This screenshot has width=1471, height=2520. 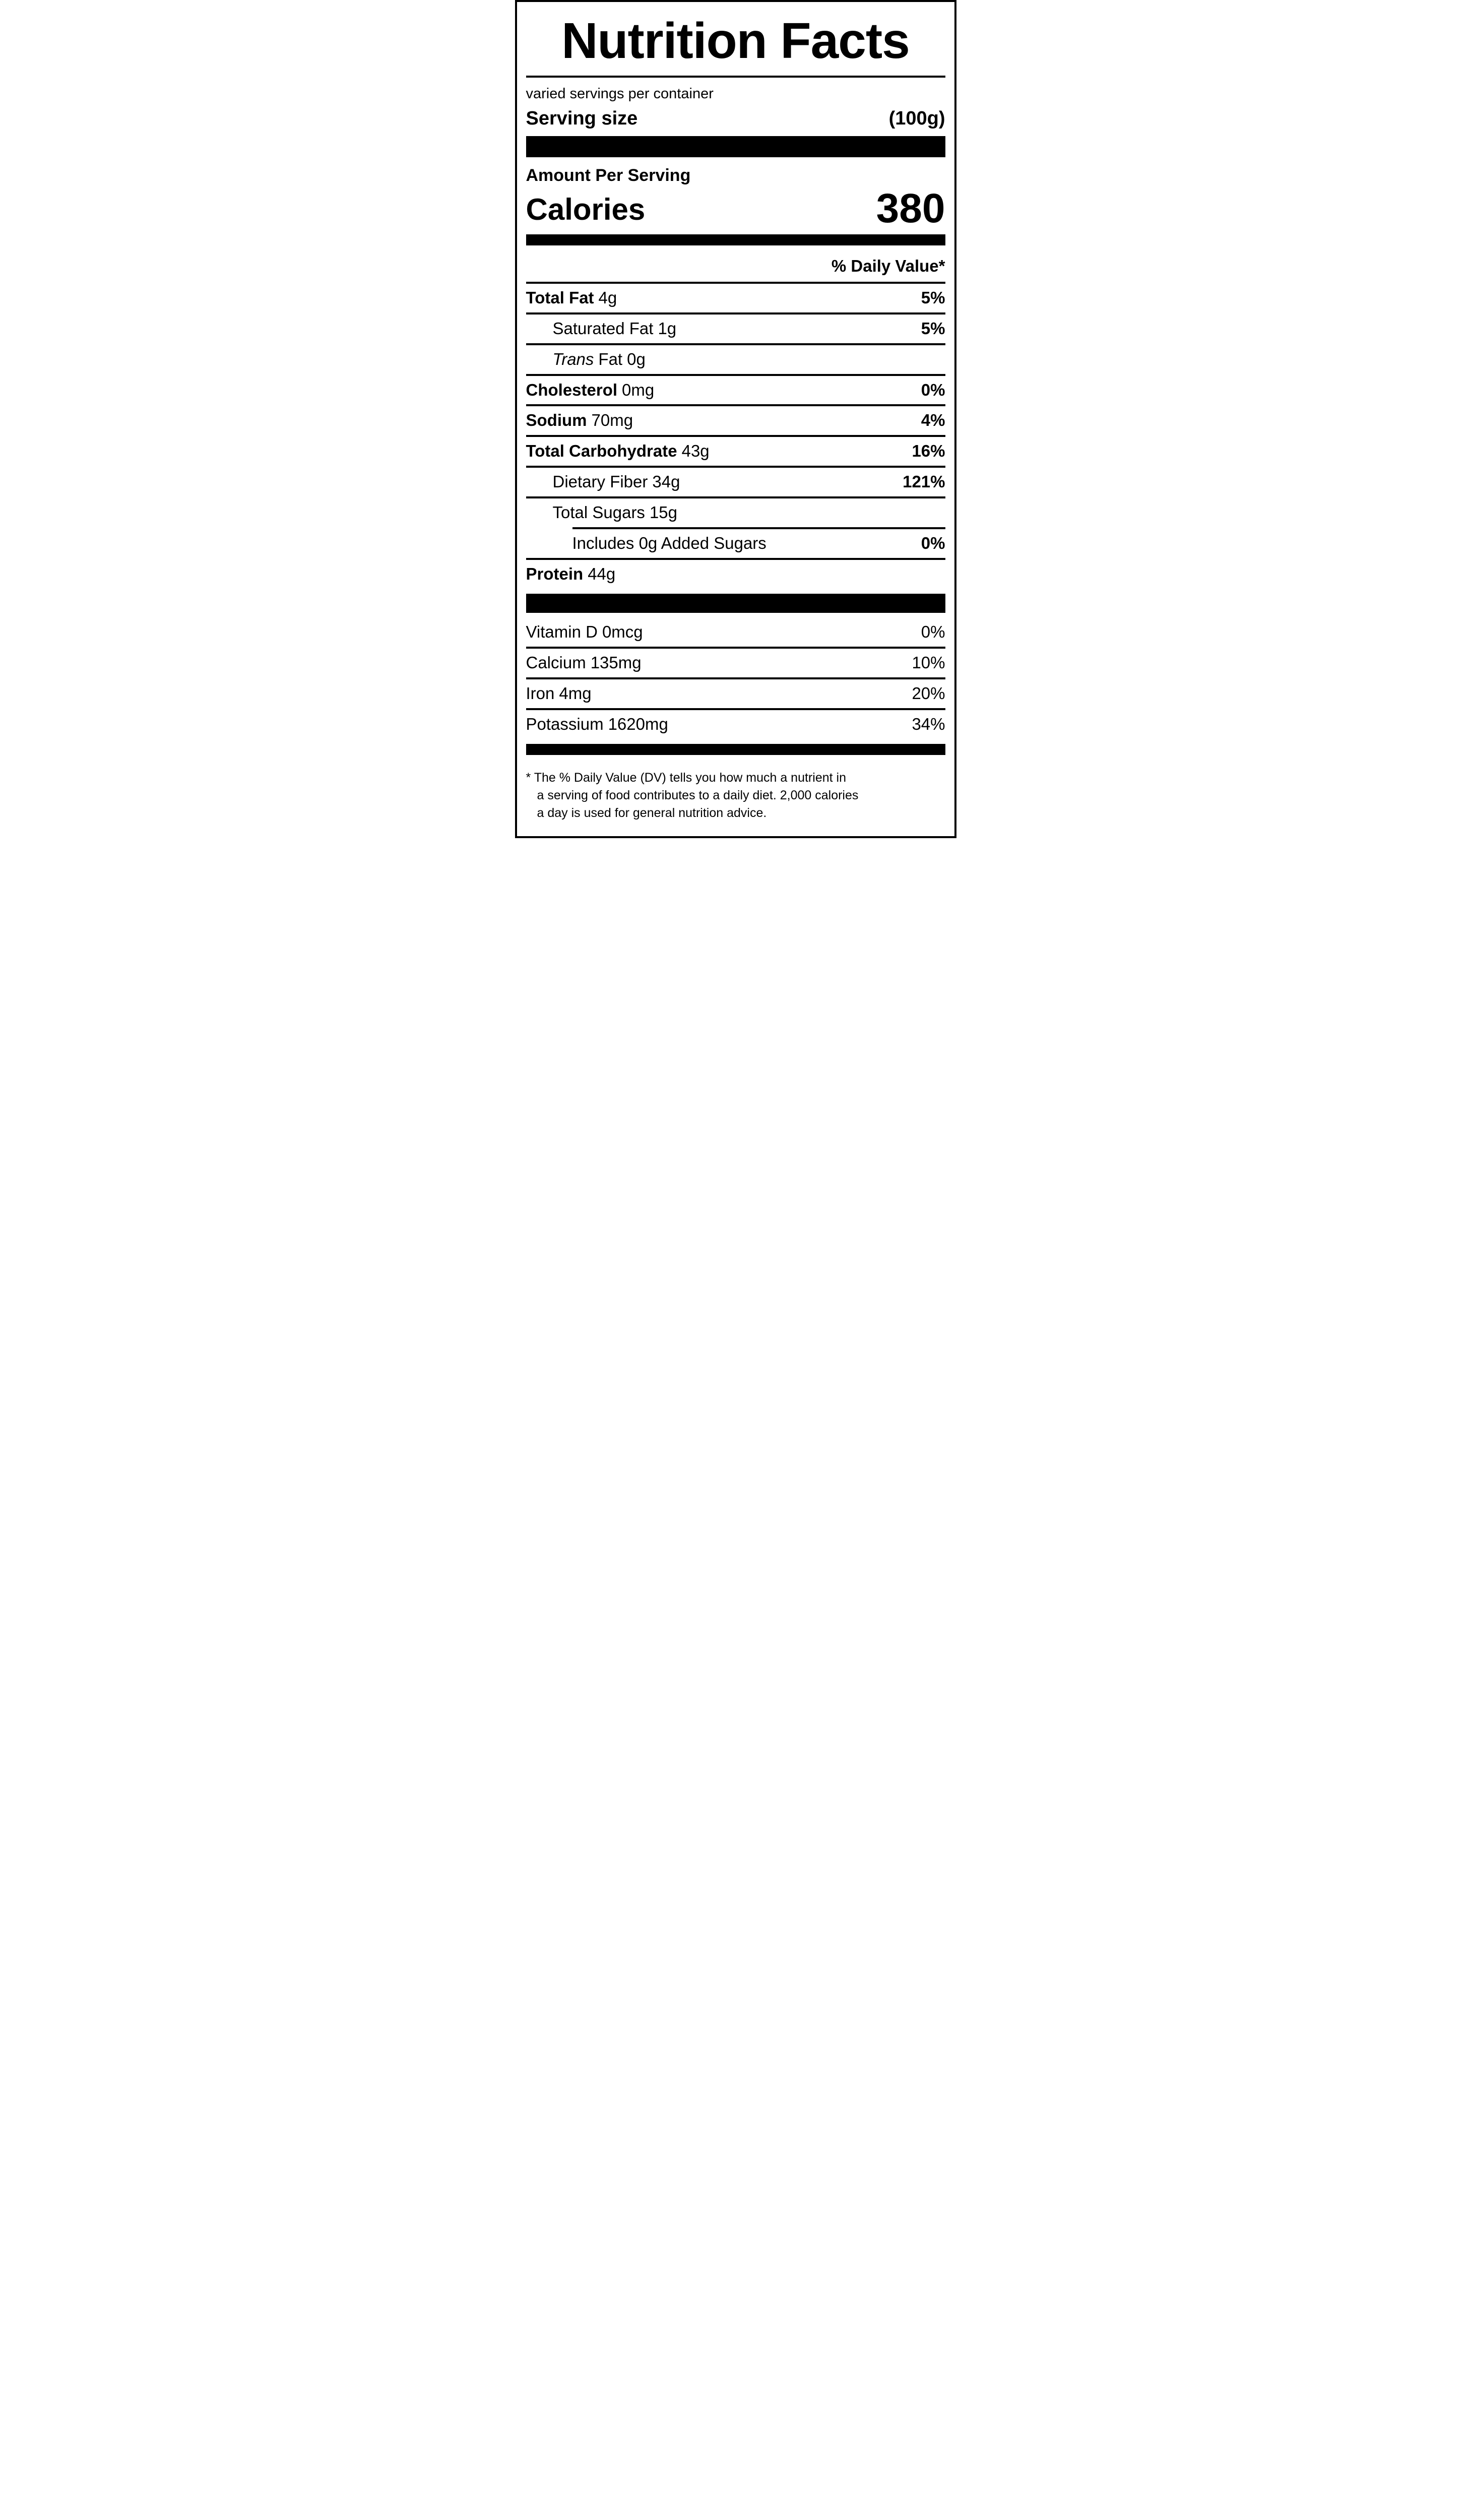 What do you see at coordinates (735, 482) in the screenshot?
I see `nutrient-row-dietary-fiber: Dietary Fiber 34g 121%` at bounding box center [735, 482].